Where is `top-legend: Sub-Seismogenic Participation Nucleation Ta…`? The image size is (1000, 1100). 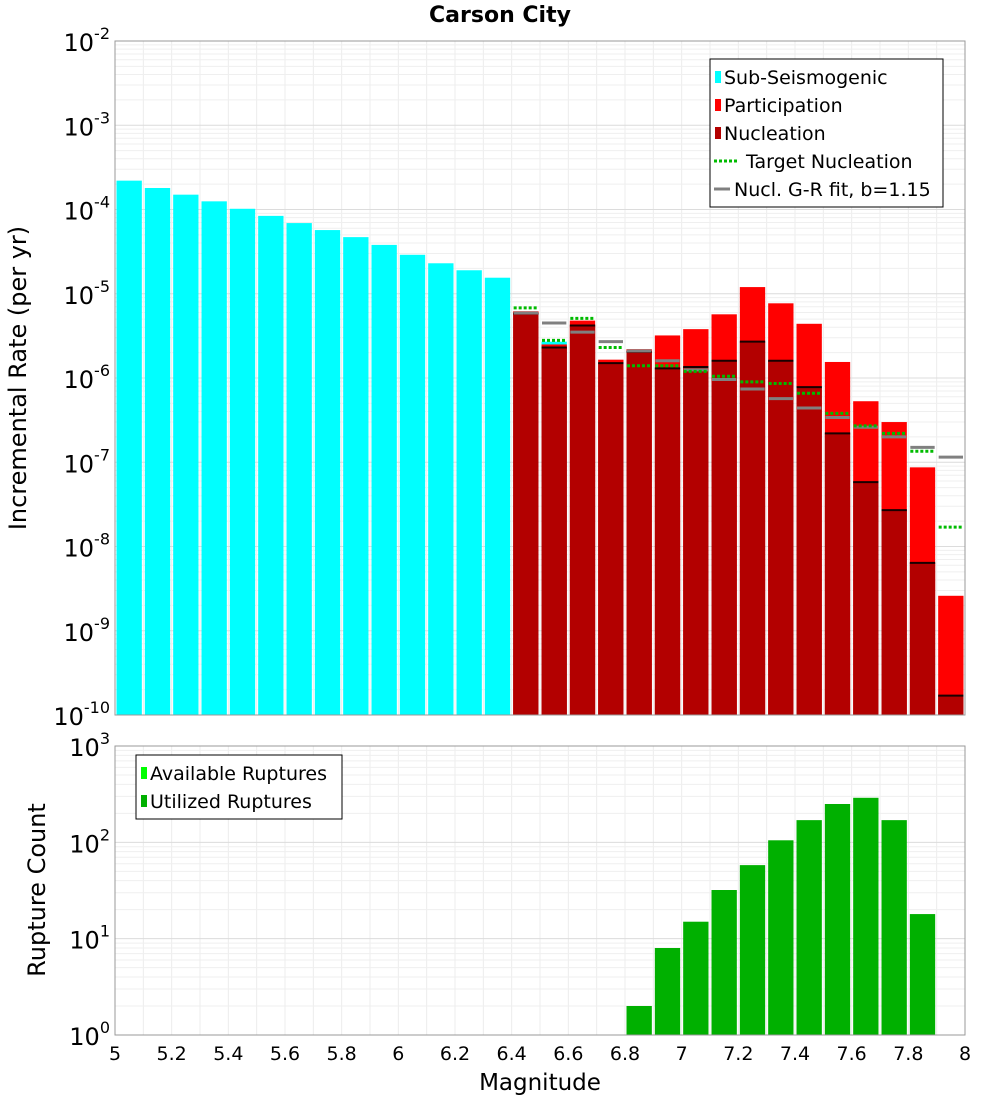
top-legend: Sub-Seismogenic Participation Nucleation Ta… is located at coordinates (826, 133).